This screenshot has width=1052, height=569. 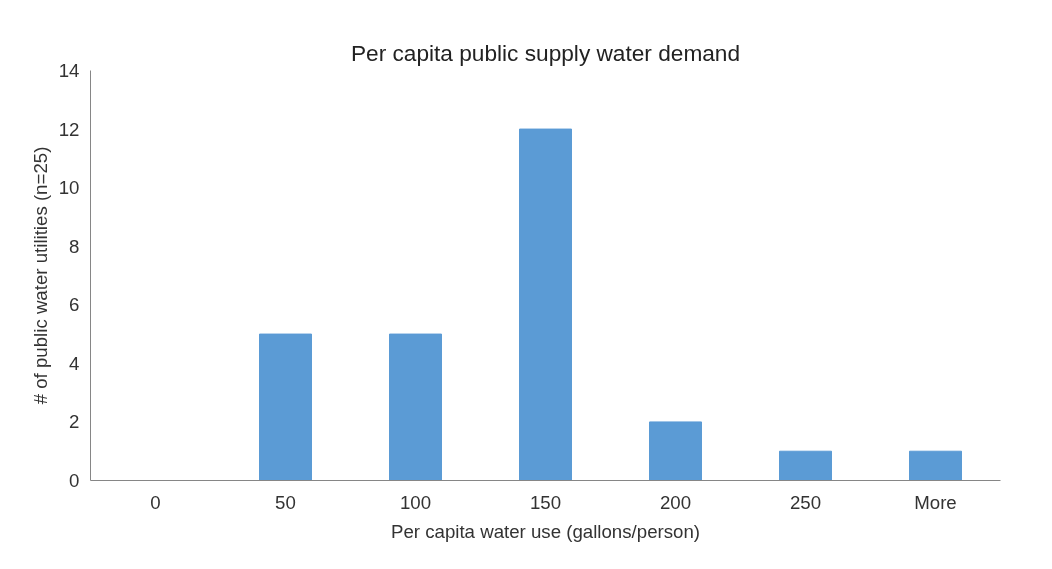 I want to click on x-tick-label: 0, so click(x=155, y=502).